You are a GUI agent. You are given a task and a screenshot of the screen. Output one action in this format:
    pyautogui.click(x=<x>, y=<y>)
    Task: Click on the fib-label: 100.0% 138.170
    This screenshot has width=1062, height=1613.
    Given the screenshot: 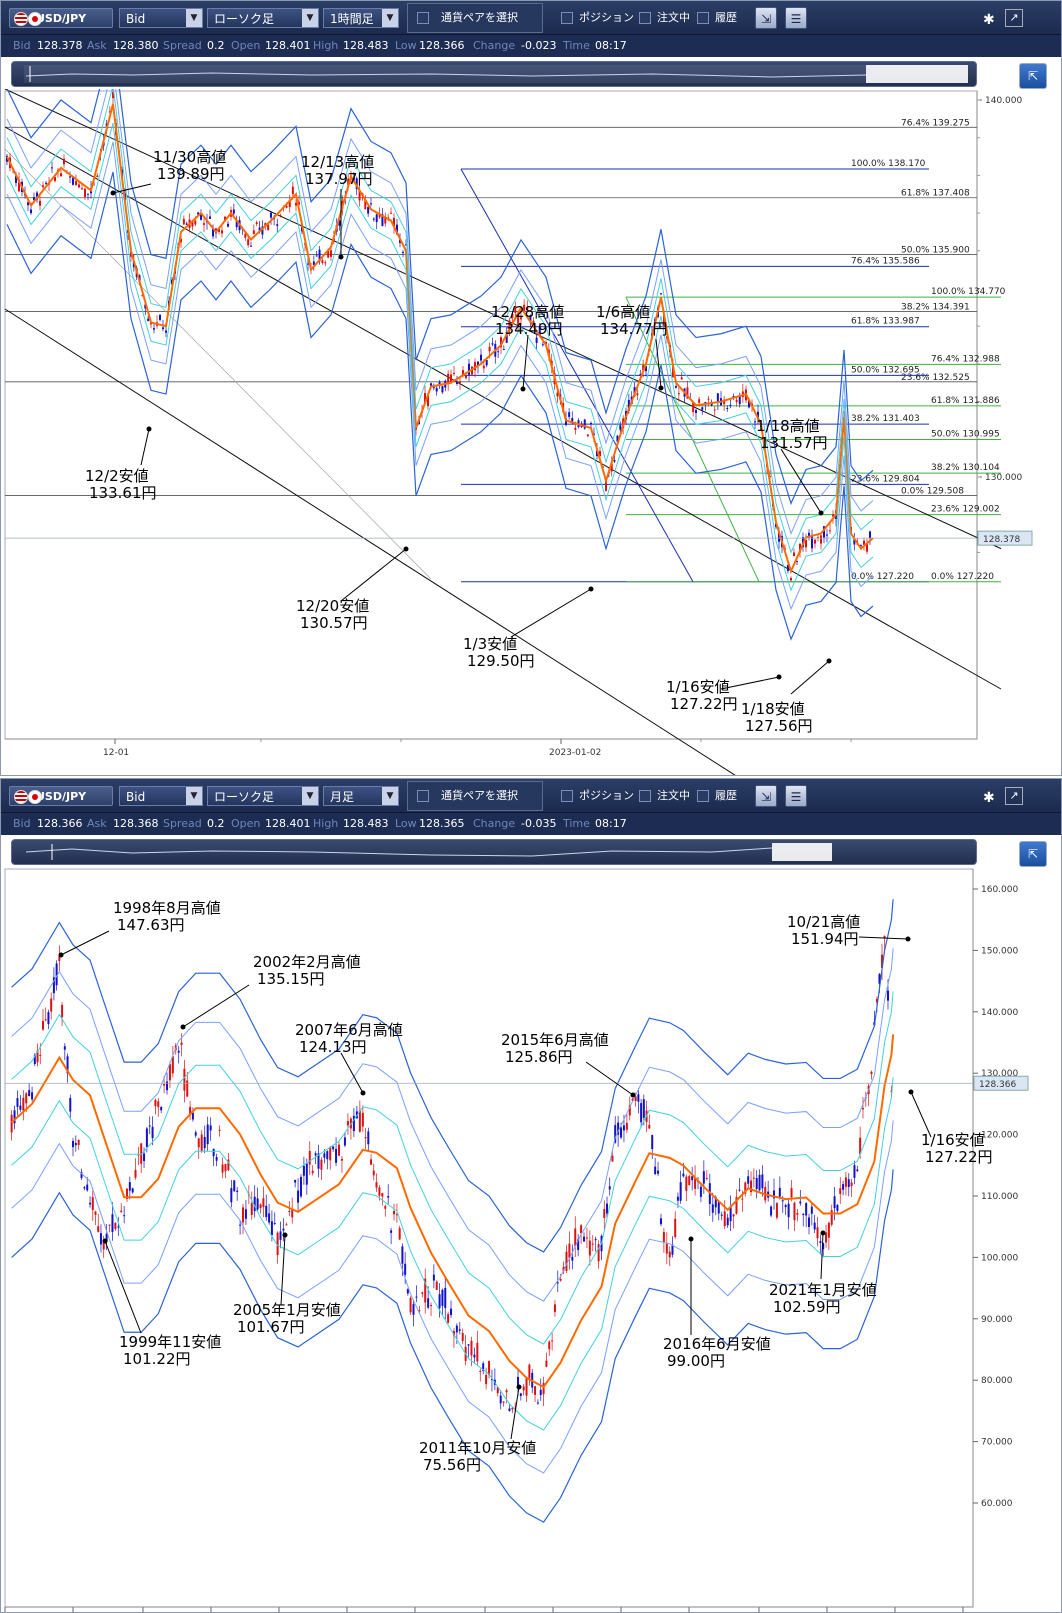 What is the action you would take?
    pyautogui.click(x=888, y=164)
    